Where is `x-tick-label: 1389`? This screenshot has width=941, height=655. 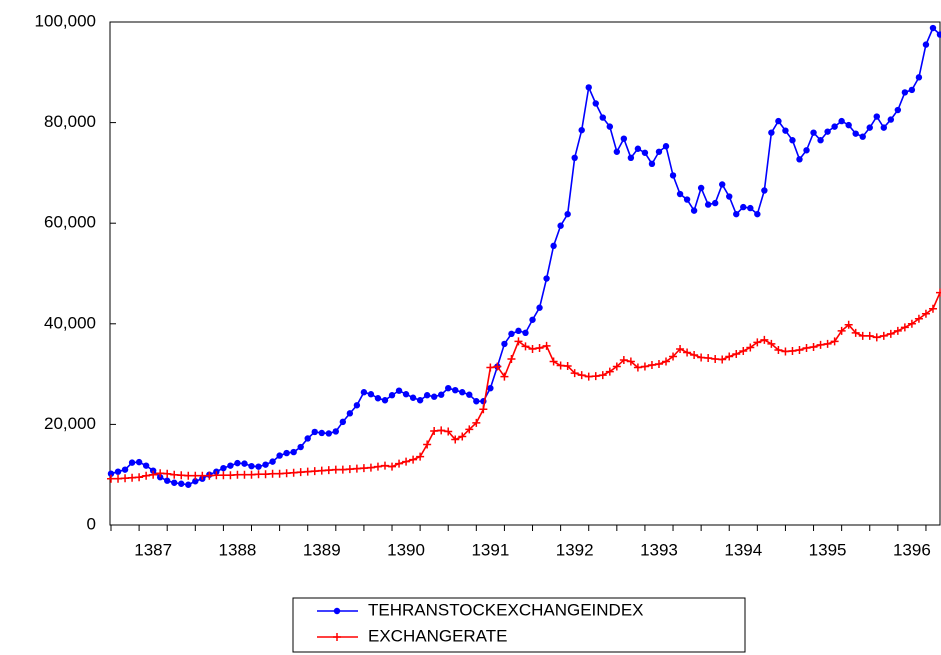
x-tick-label: 1389 is located at coordinates (322, 549).